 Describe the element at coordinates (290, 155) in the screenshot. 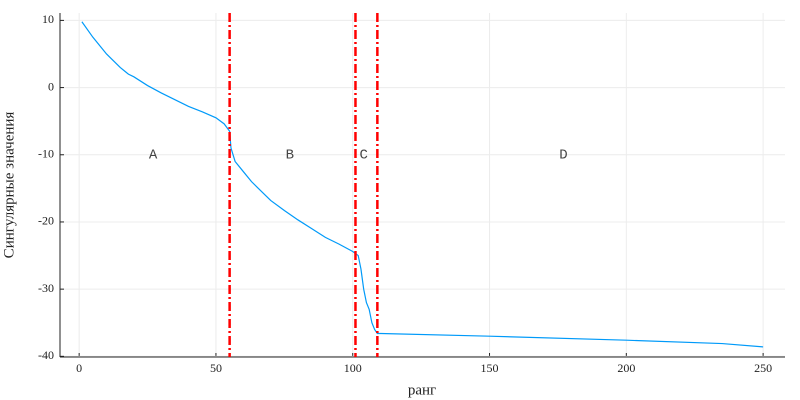

I see `annotation: B` at that location.